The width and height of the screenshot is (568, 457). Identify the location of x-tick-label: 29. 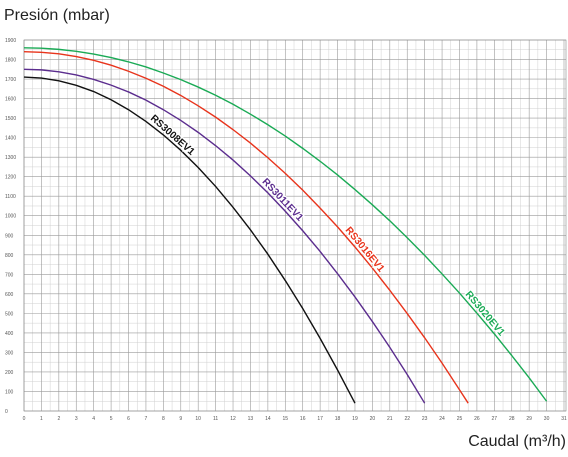
(529, 419).